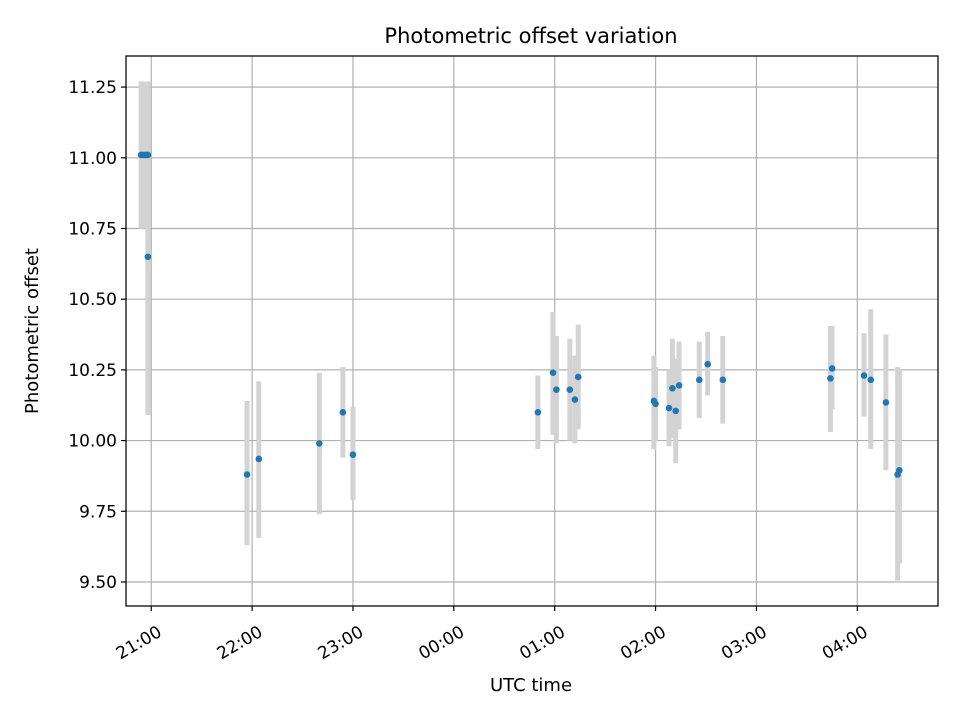 Image resolution: width=960 pixels, height=720 pixels. Describe the element at coordinates (97, 335) in the screenshot. I see `y-axis-ticks: 9.50 9.75 10.00 10.25 10.50 10.75 11.00 11.25` at that location.